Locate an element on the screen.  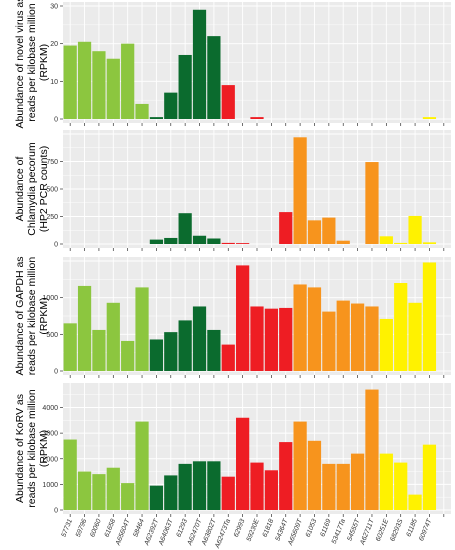
x-tick-label: A65604T is located at coordinates (123, 532).